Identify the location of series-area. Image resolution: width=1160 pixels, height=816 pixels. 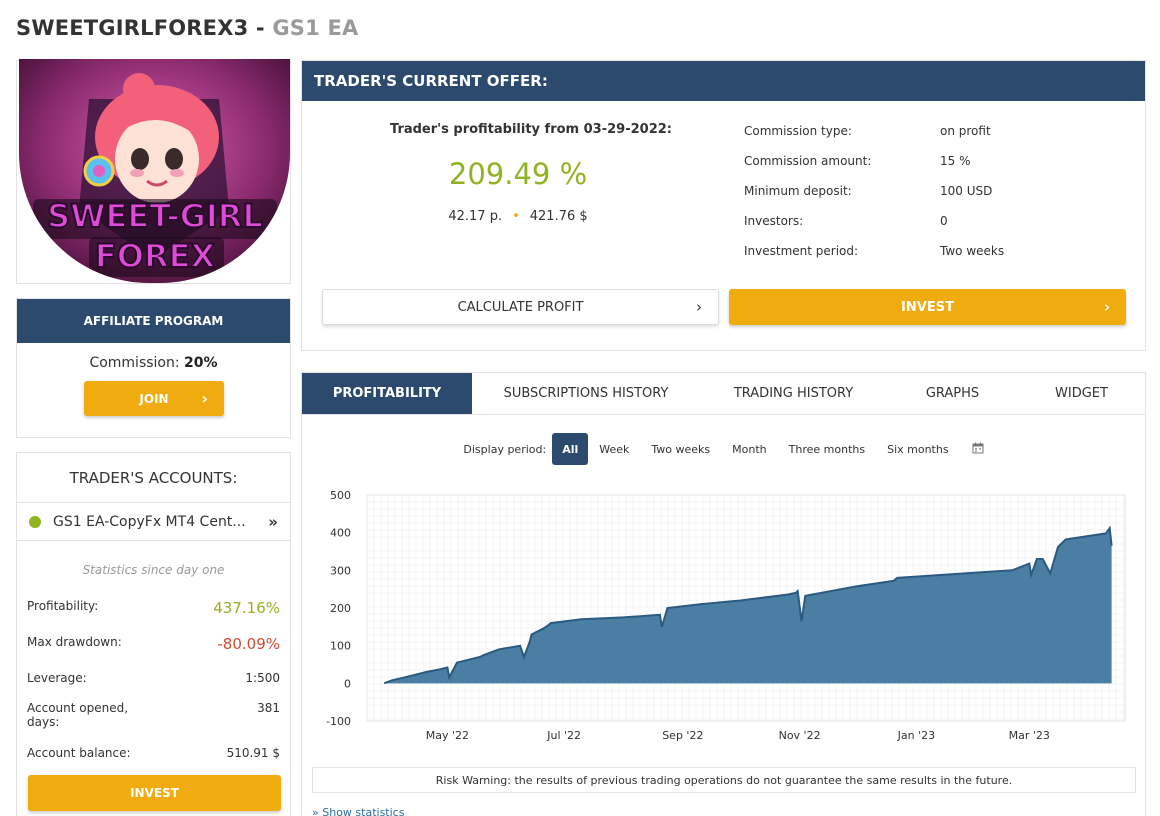
(748, 606).